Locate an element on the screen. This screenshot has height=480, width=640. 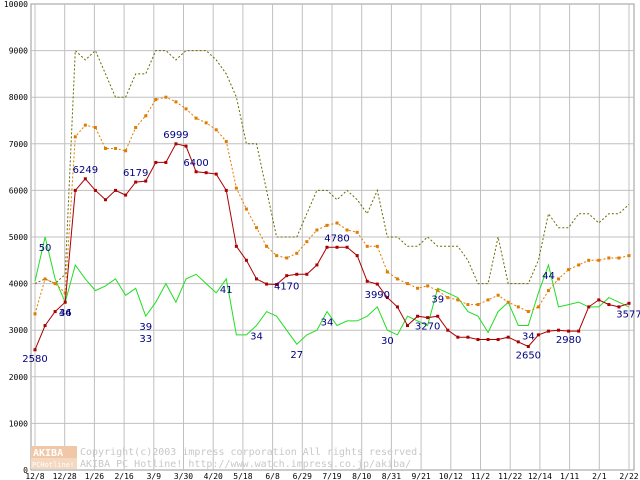
data-label: 2980 is located at coordinates (568, 340).